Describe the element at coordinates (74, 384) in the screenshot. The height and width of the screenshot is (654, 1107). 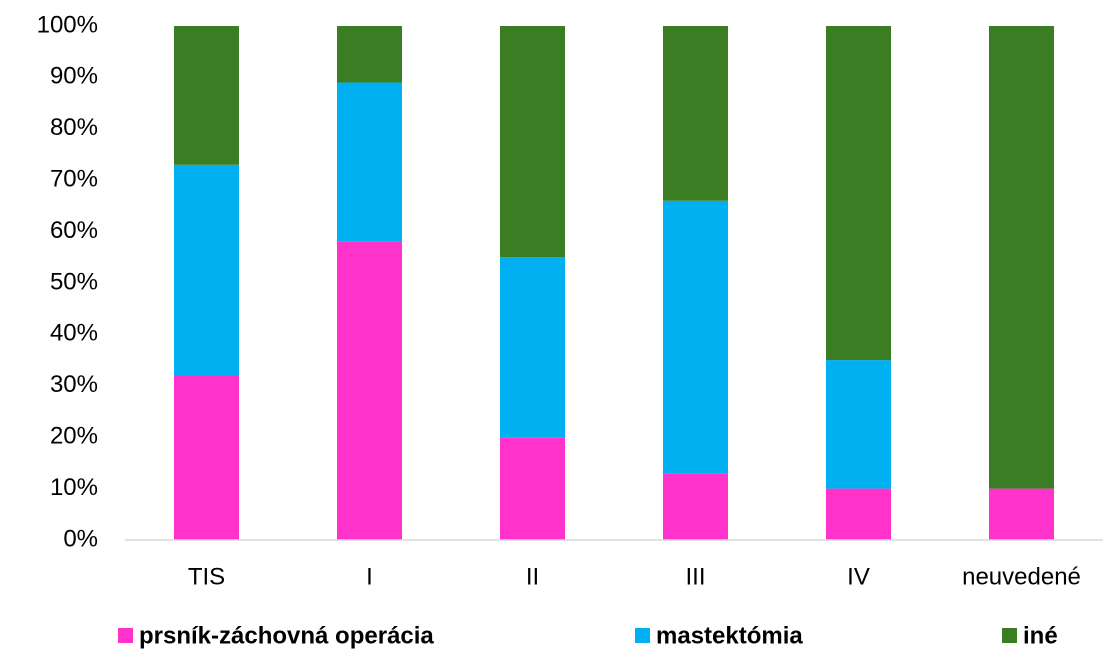
I see `y-tick-label: 30%` at that location.